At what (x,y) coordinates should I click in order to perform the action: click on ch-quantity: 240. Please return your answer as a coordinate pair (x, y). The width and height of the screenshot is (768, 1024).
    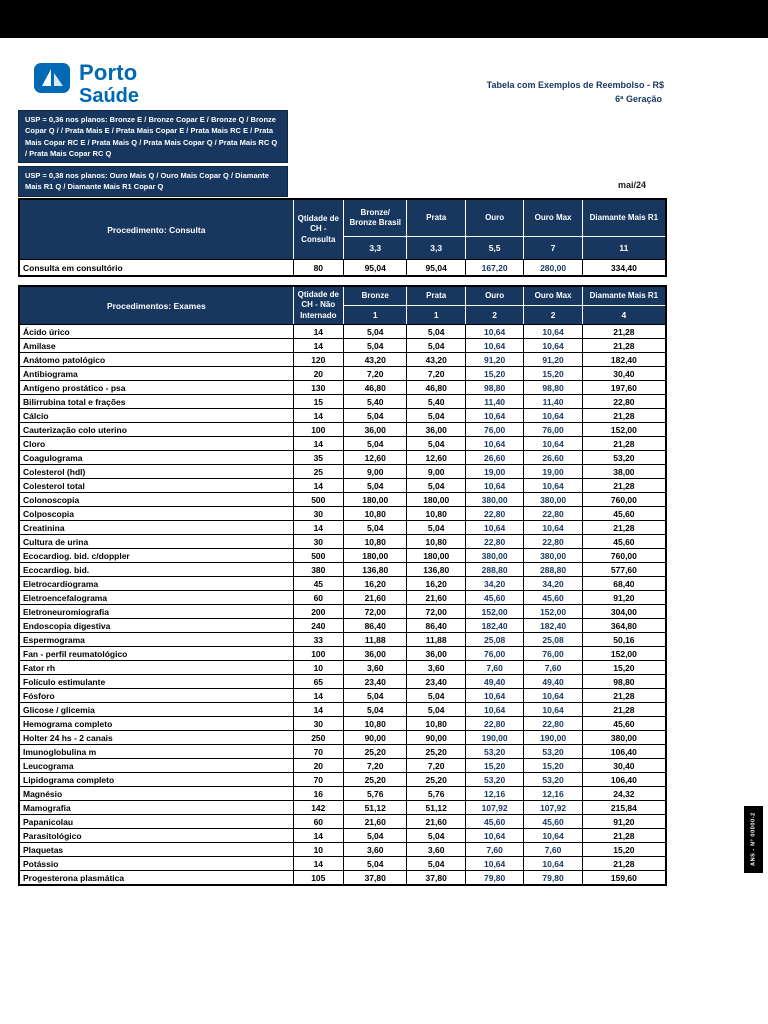
    Looking at the image, I should click on (318, 625).